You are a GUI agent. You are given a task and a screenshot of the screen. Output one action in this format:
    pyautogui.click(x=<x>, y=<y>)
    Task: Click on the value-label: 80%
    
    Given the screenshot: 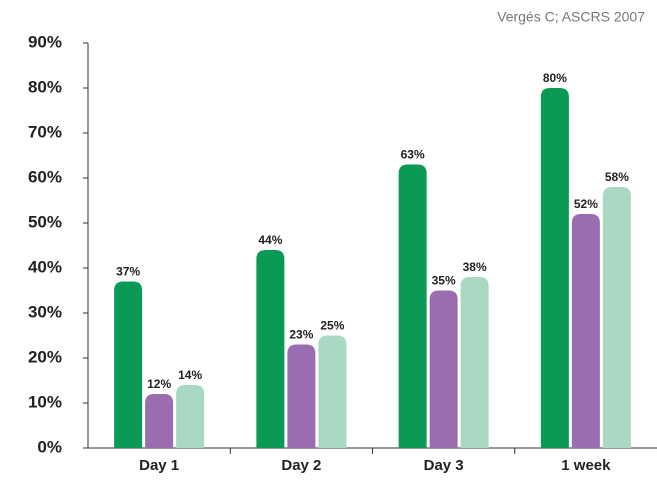 What is the action you would take?
    pyautogui.click(x=555, y=78)
    